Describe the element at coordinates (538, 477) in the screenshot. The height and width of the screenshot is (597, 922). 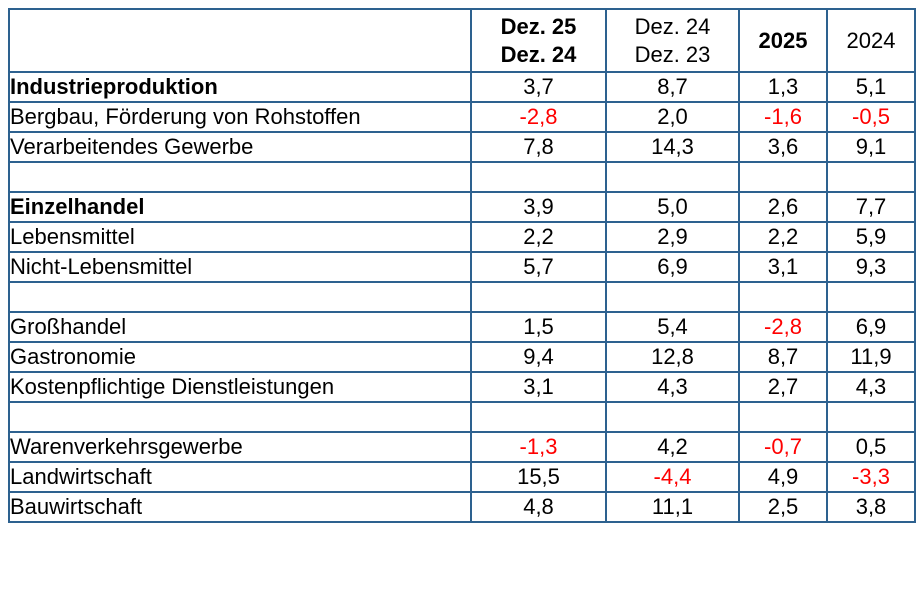
I see `value-cell: 15,5` at that location.